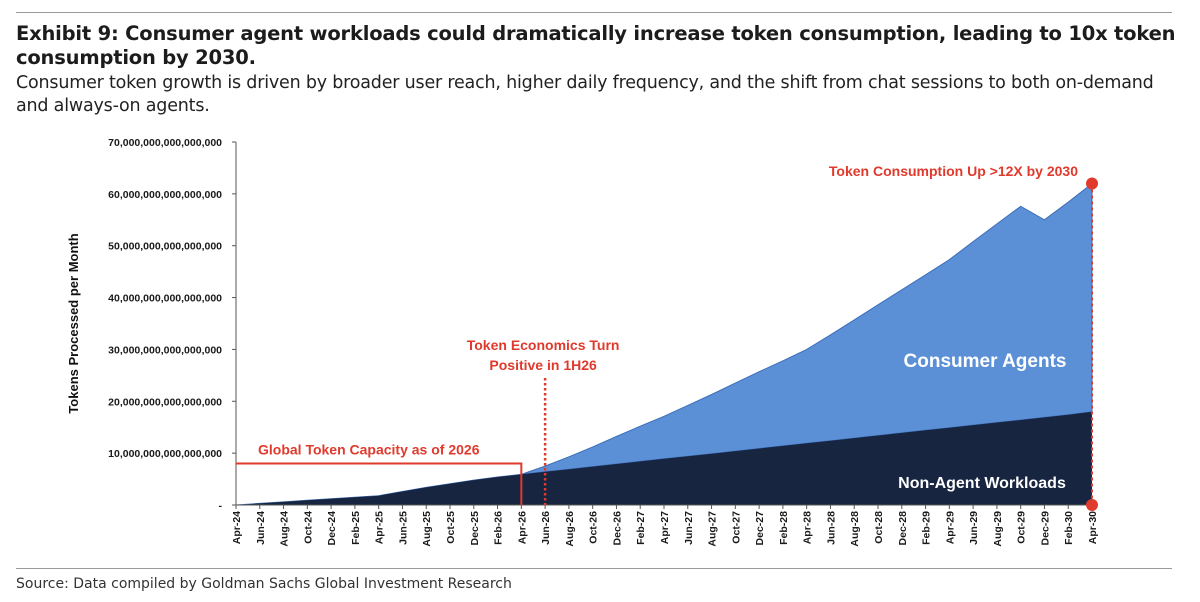 This screenshot has width=1200, height=602. I want to click on non-agent-workloads-label: Non-Agent Workloads, so click(982, 483).